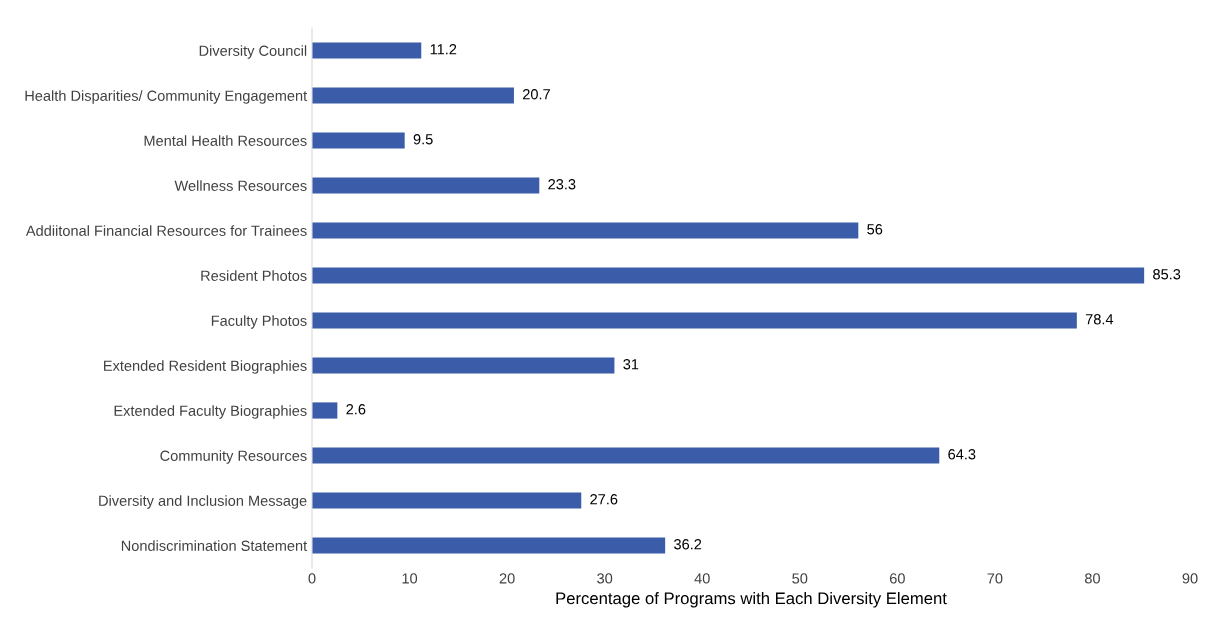 The width and height of the screenshot is (1210, 633). What do you see at coordinates (702, 578) in the screenshot?
I see `x-tick-label: 40` at bounding box center [702, 578].